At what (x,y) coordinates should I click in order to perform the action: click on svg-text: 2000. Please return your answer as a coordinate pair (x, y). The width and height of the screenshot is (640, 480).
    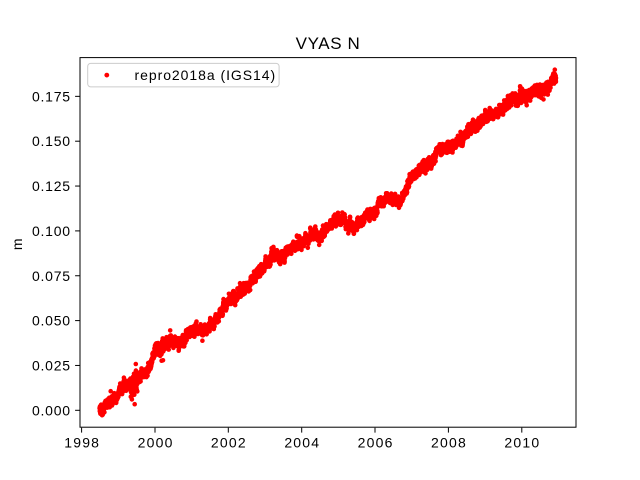
    Looking at the image, I should click on (156, 443).